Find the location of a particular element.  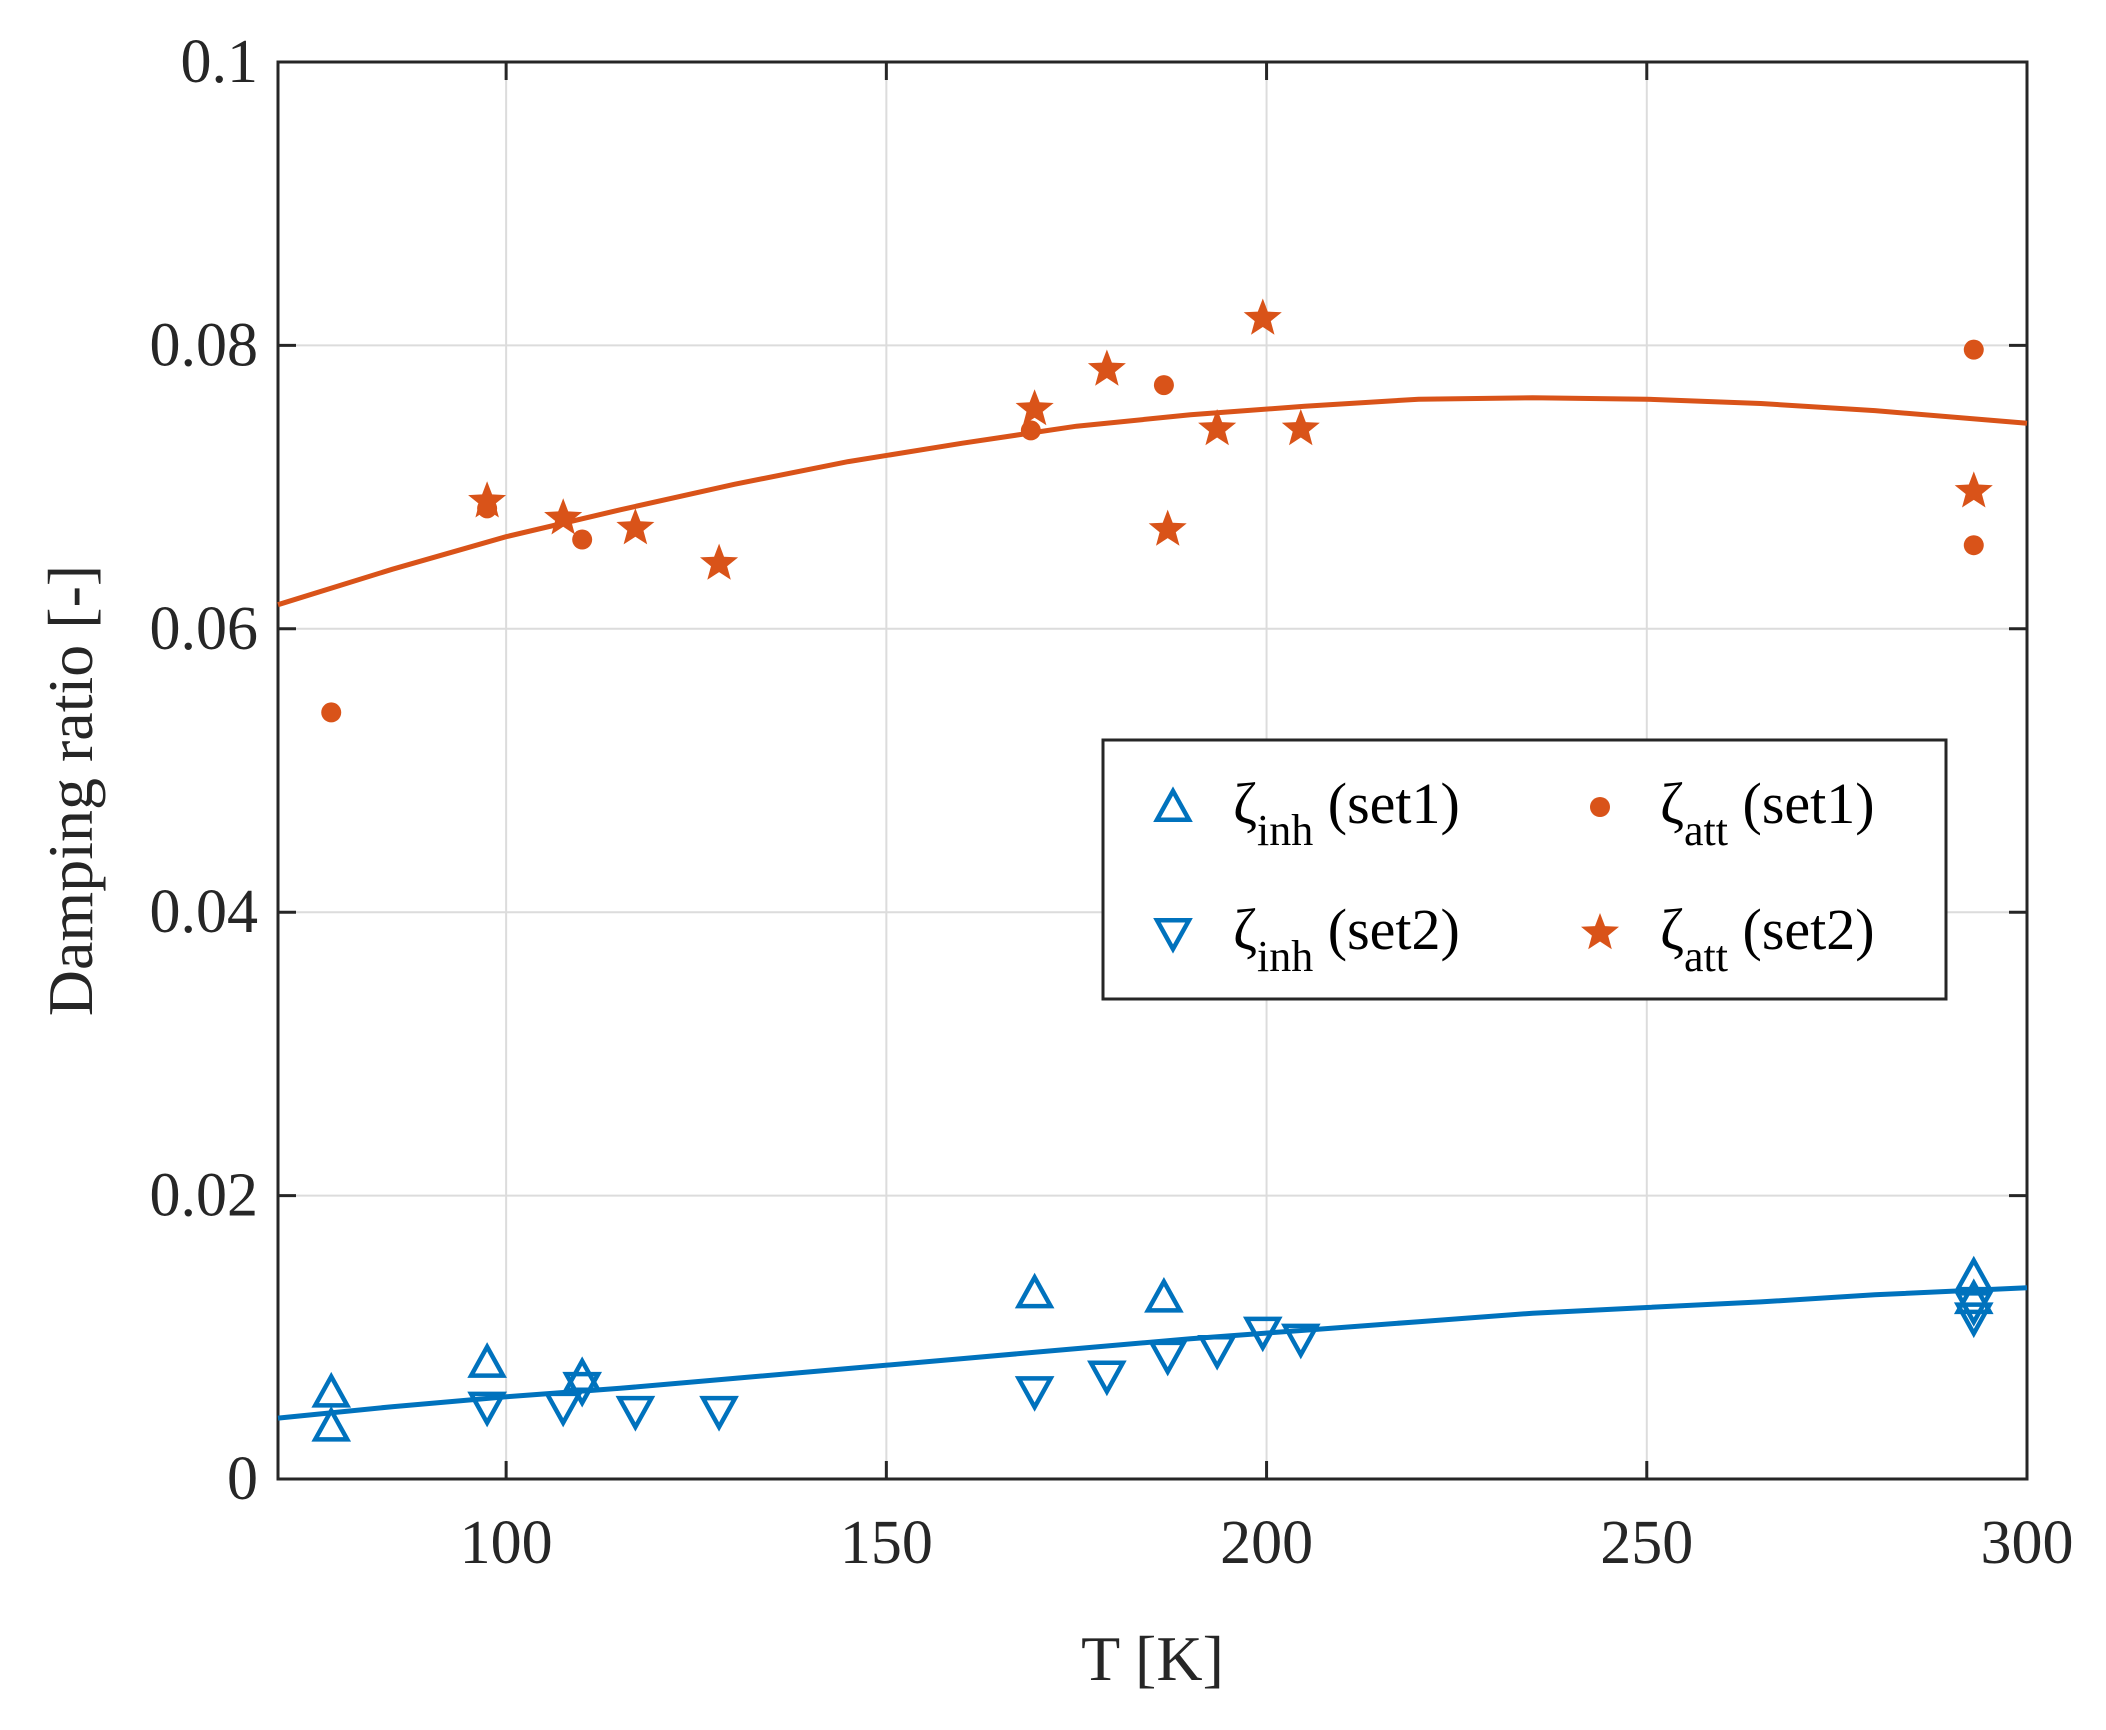

legend-label: ζinh (set1) is located at coordinates (1346, 813).